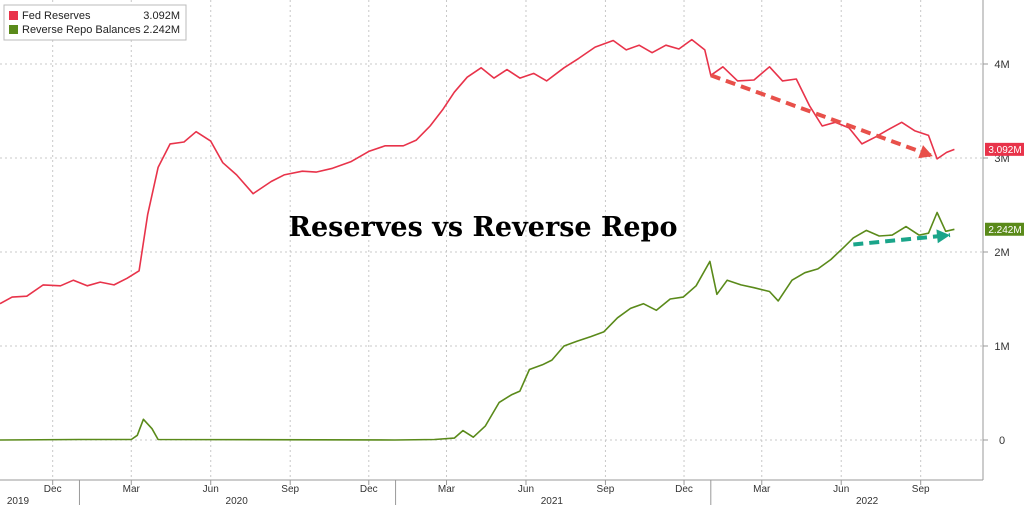 The image size is (1024, 505). I want to click on y-ticks: 0 1M 2M 3M 4M, so click(996, 253).